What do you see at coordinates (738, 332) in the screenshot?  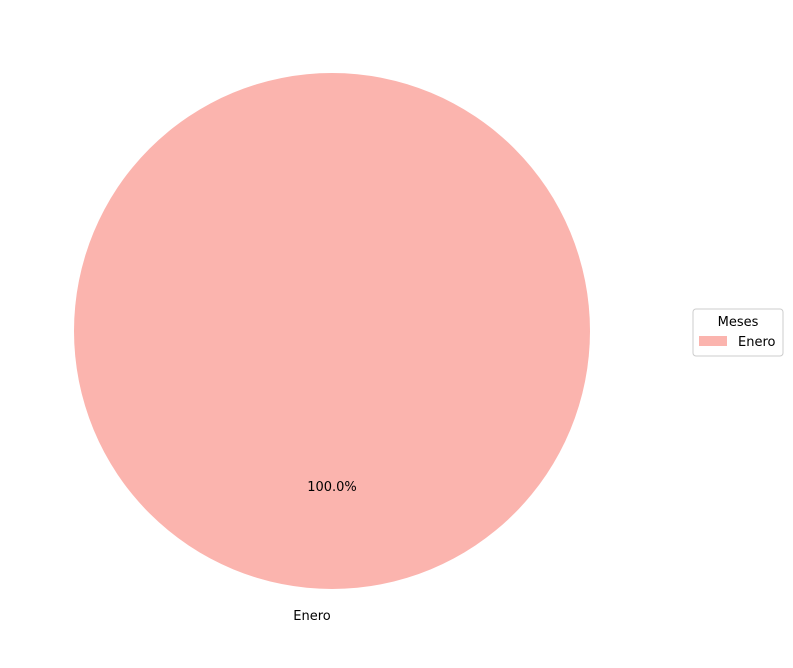 I see `legend: Meses Enero` at bounding box center [738, 332].